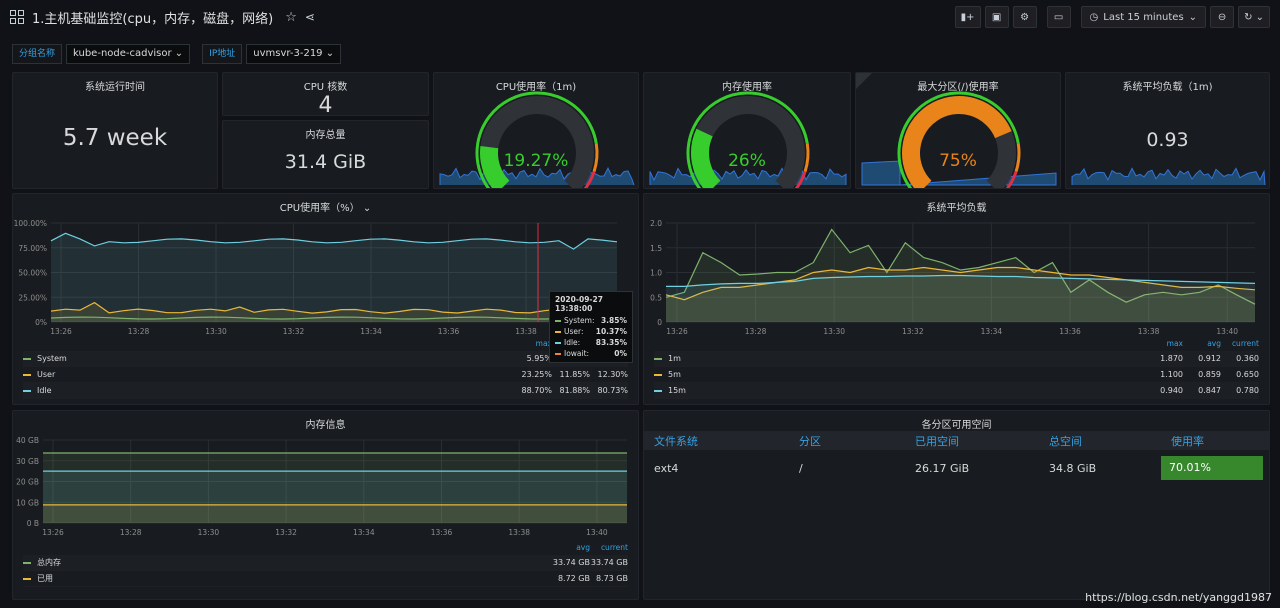 This screenshot has height=608, width=1280. I want to click on col-header-usage: 使用率, so click(1215, 440).